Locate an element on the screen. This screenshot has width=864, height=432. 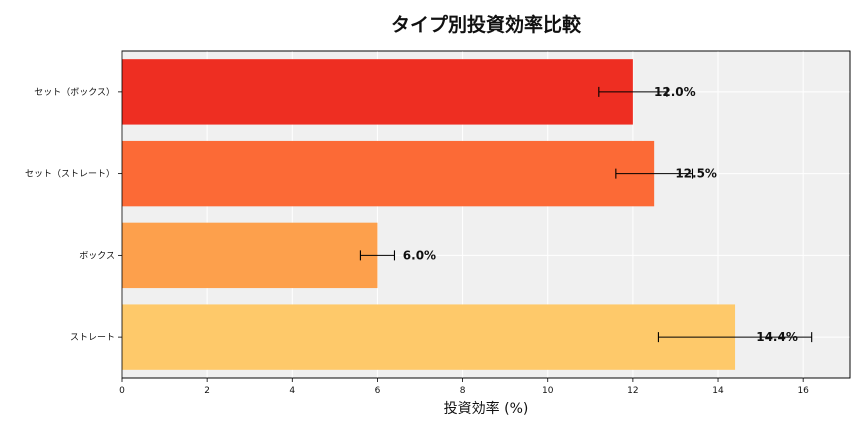
data-label-0: 12.0% is located at coordinates (675, 92).